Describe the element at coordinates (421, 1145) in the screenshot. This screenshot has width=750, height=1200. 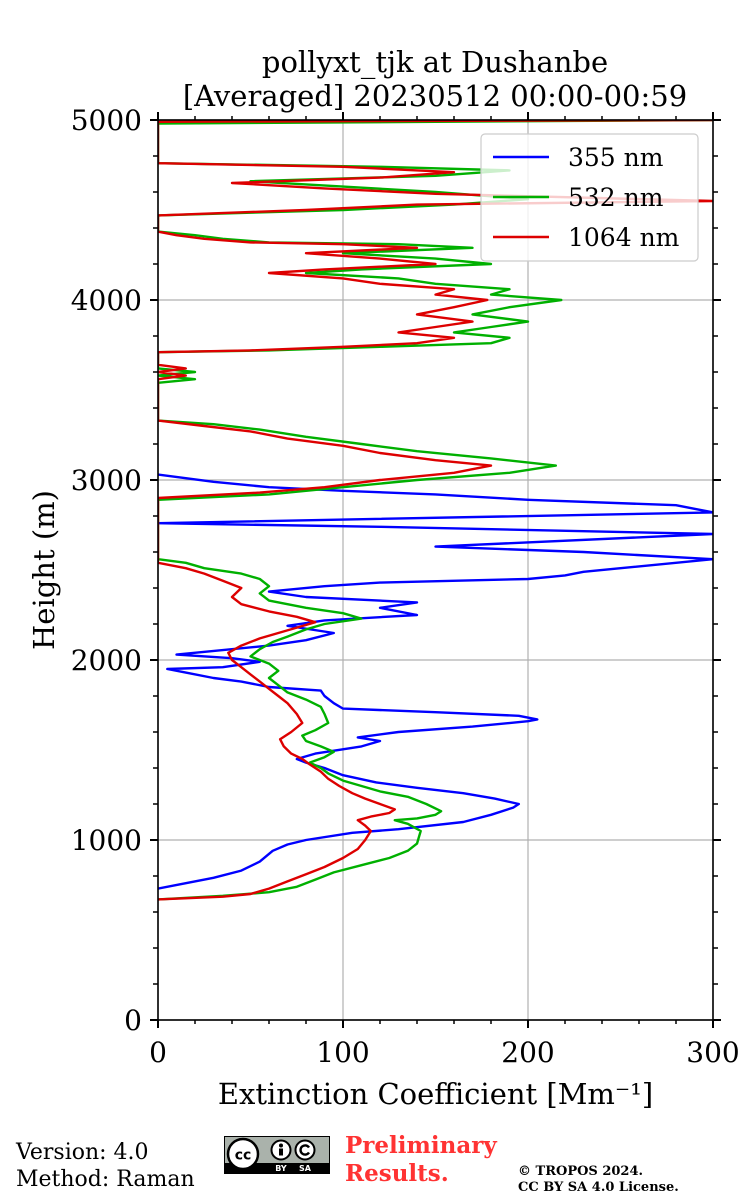
I see `preliminary-line-1: Preliminary` at that location.